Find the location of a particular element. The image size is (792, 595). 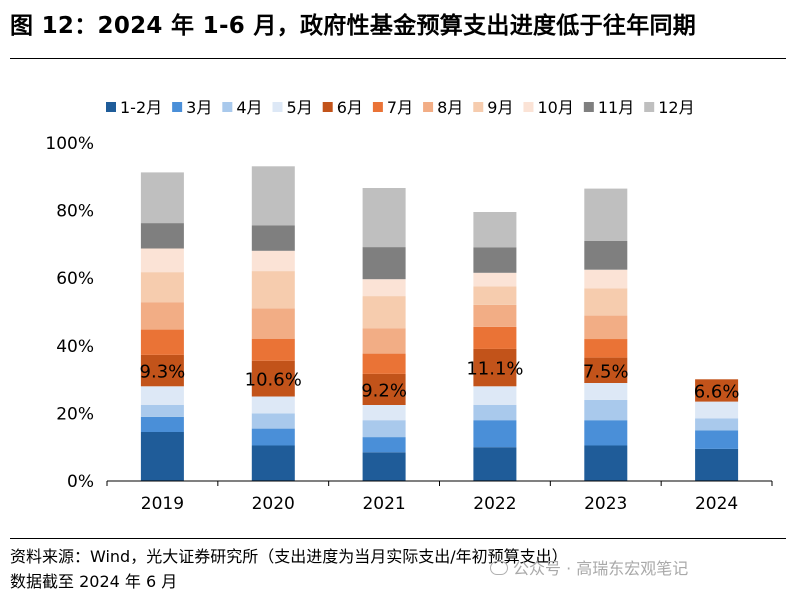

data-label: 6.6% is located at coordinates (717, 391).